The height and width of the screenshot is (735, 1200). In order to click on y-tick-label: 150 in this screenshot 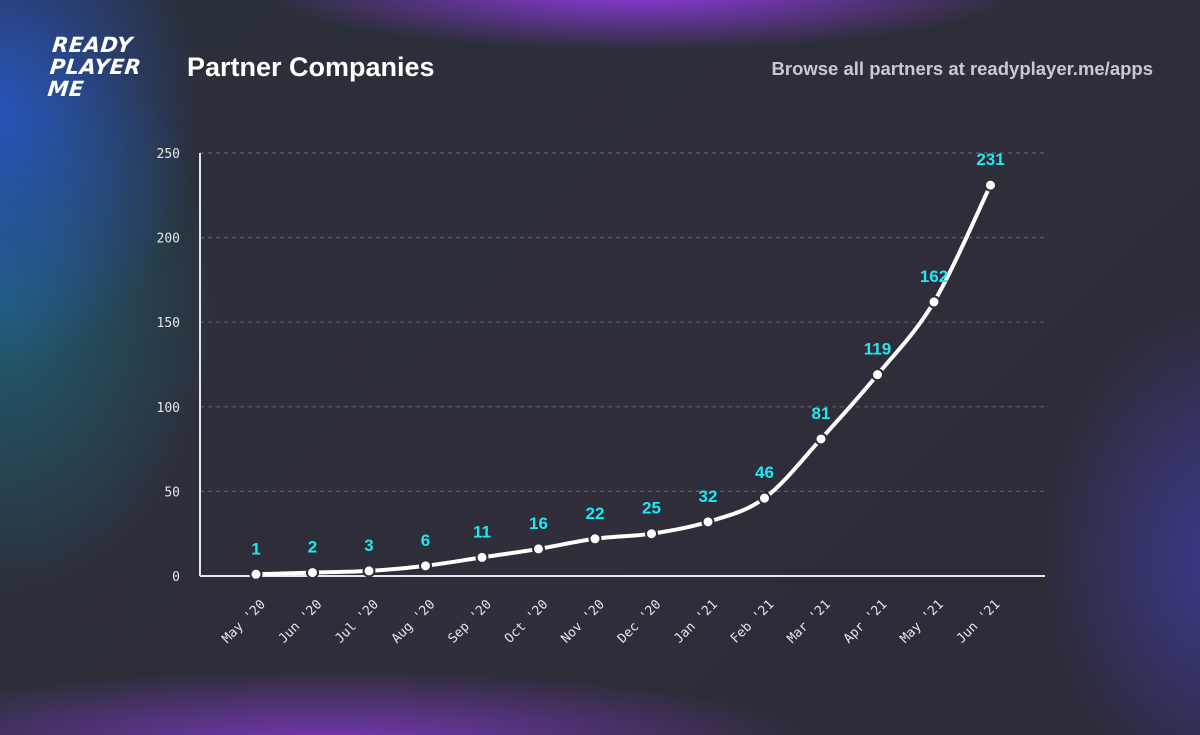, I will do `click(168, 323)`.